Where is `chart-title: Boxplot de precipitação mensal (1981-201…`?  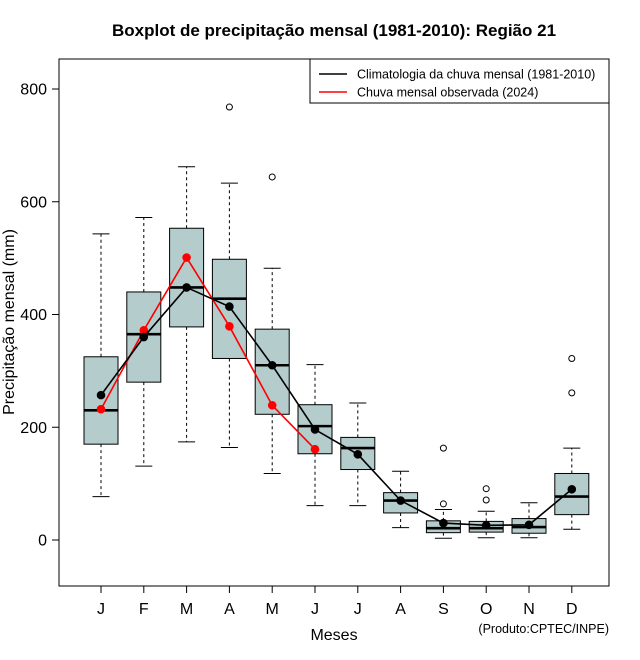
chart-title: Boxplot de precipitação mensal (1981-201… is located at coordinates (334, 30).